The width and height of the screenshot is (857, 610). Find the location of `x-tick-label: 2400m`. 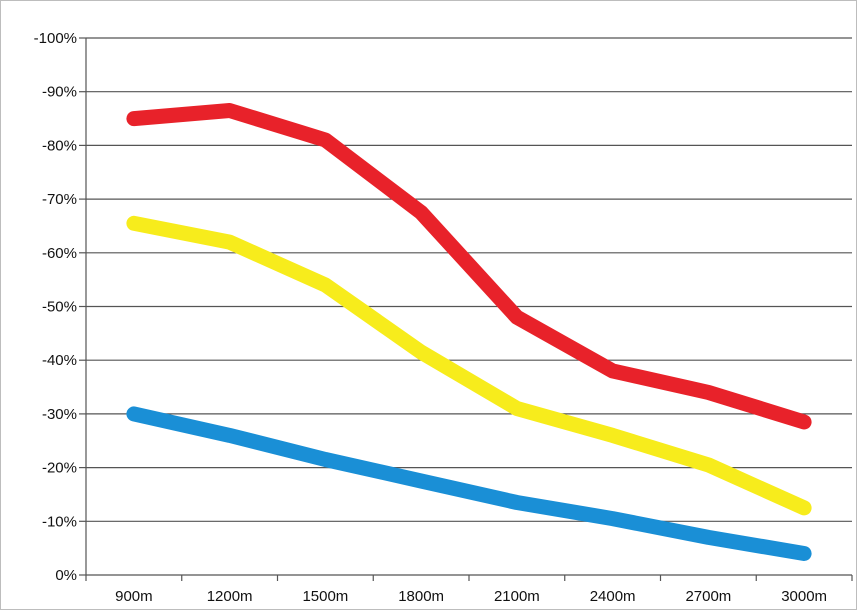

x-tick-label: 2400m is located at coordinates (613, 596).